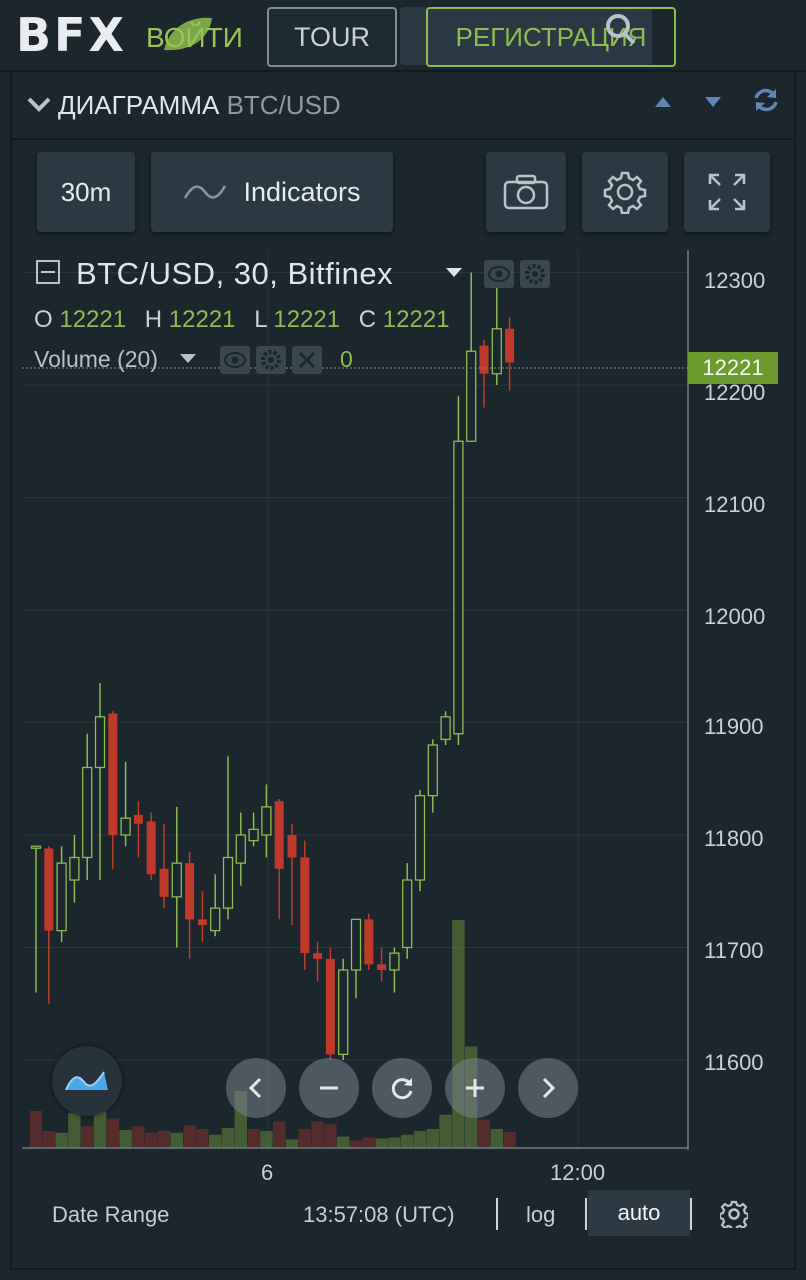 The height and width of the screenshot is (1280, 806). I want to click on legend-eye-button, so click(499, 274).